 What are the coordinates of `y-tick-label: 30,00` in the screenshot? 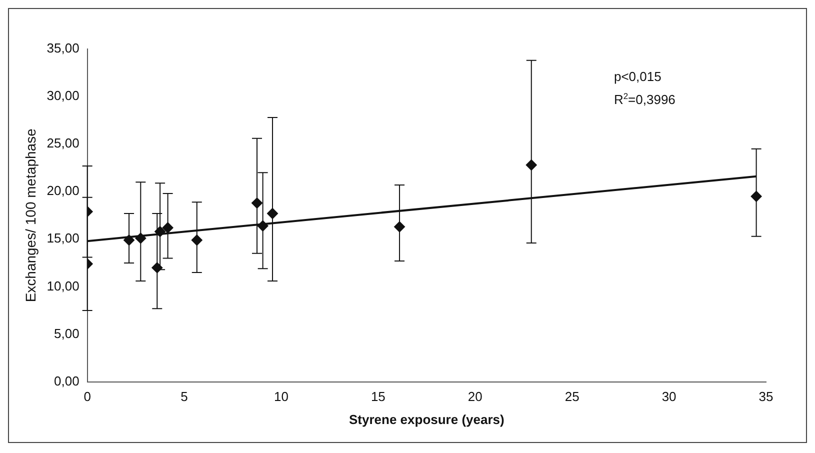 It's located at (63, 96).